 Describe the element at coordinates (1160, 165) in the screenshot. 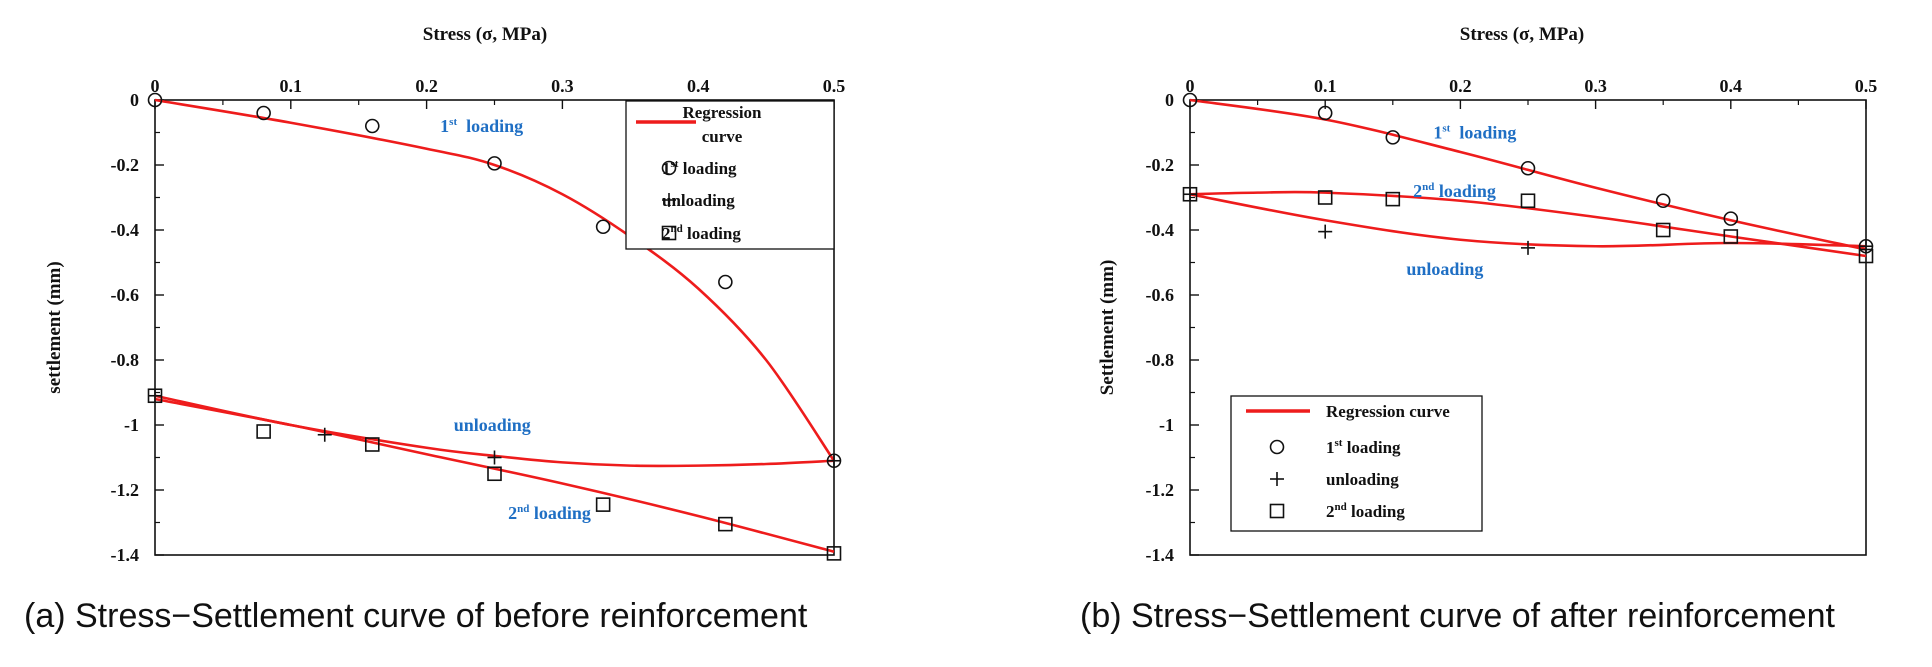

I see `y-tick-label: -0.2` at that location.